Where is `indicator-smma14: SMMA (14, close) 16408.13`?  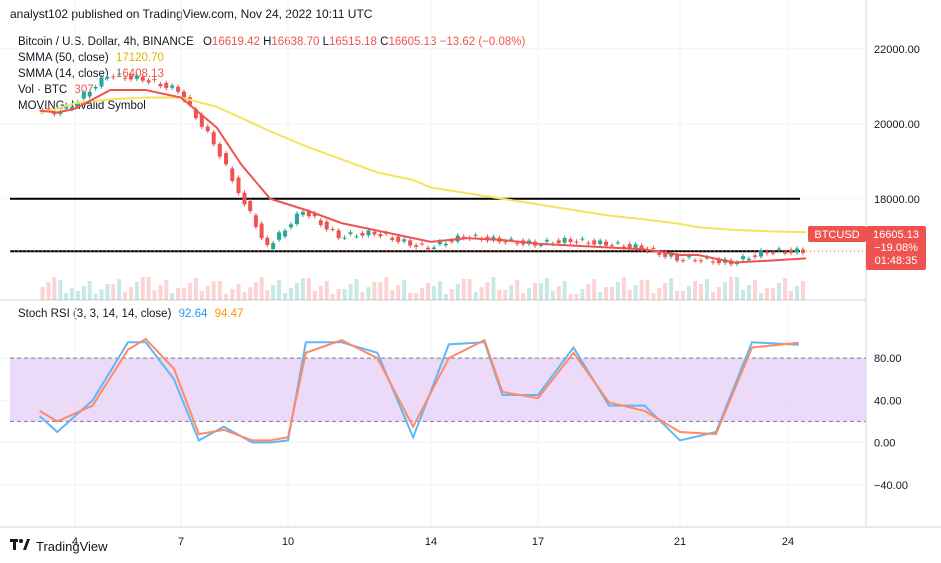 indicator-smma14: SMMA (14, close) 16408.13 is located at coordinates (91, 74).